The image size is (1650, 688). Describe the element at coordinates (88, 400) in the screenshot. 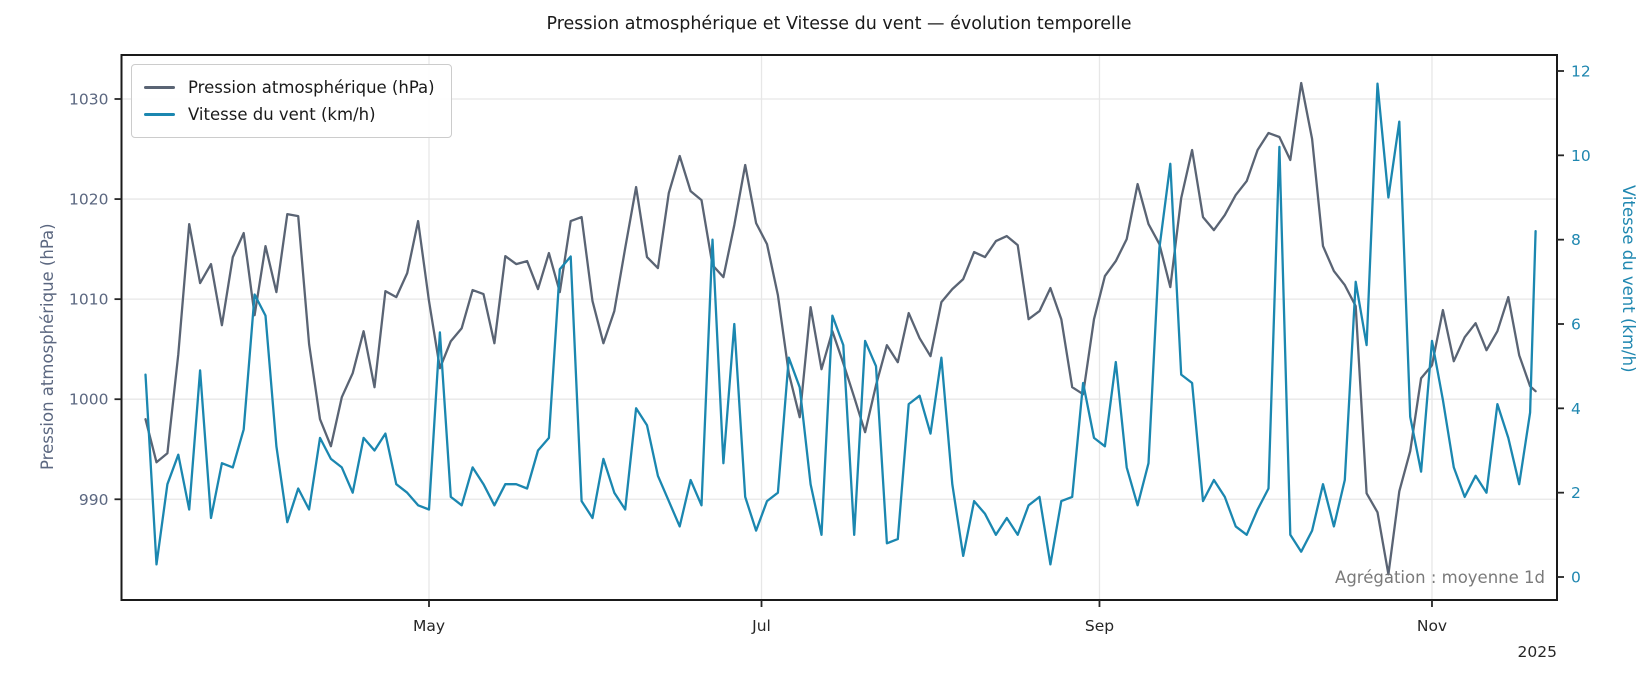

I see `y-left-tick-label: 1000` at that location.